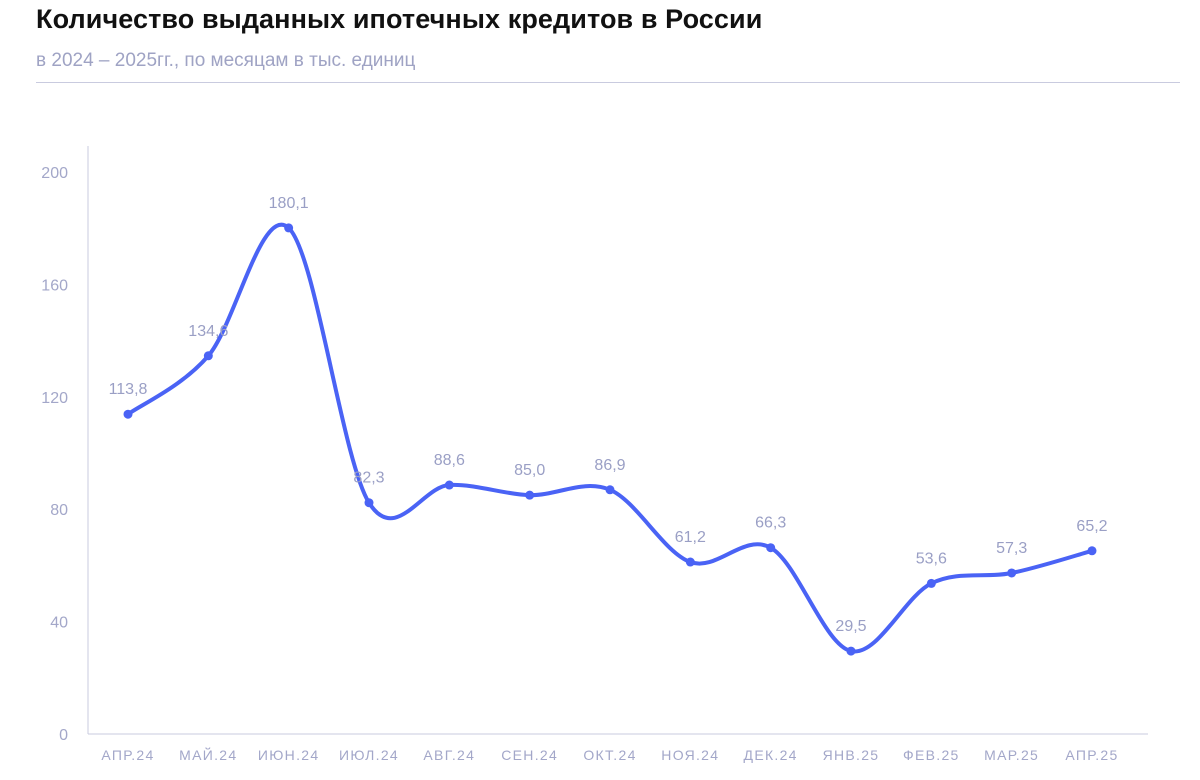  I want to click on x-tick-label: МАР.25, so click(1011, 755).